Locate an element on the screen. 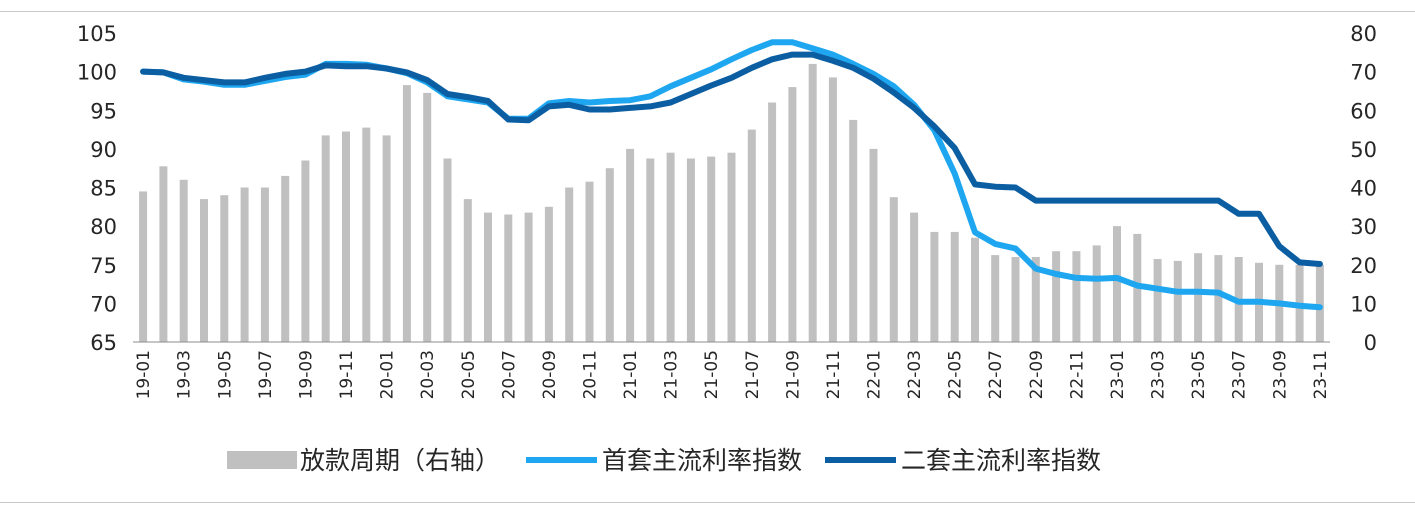 Image resolution: width=1415 pixels, height=511 pixels. top-rule is located at coordinates (707, 11).